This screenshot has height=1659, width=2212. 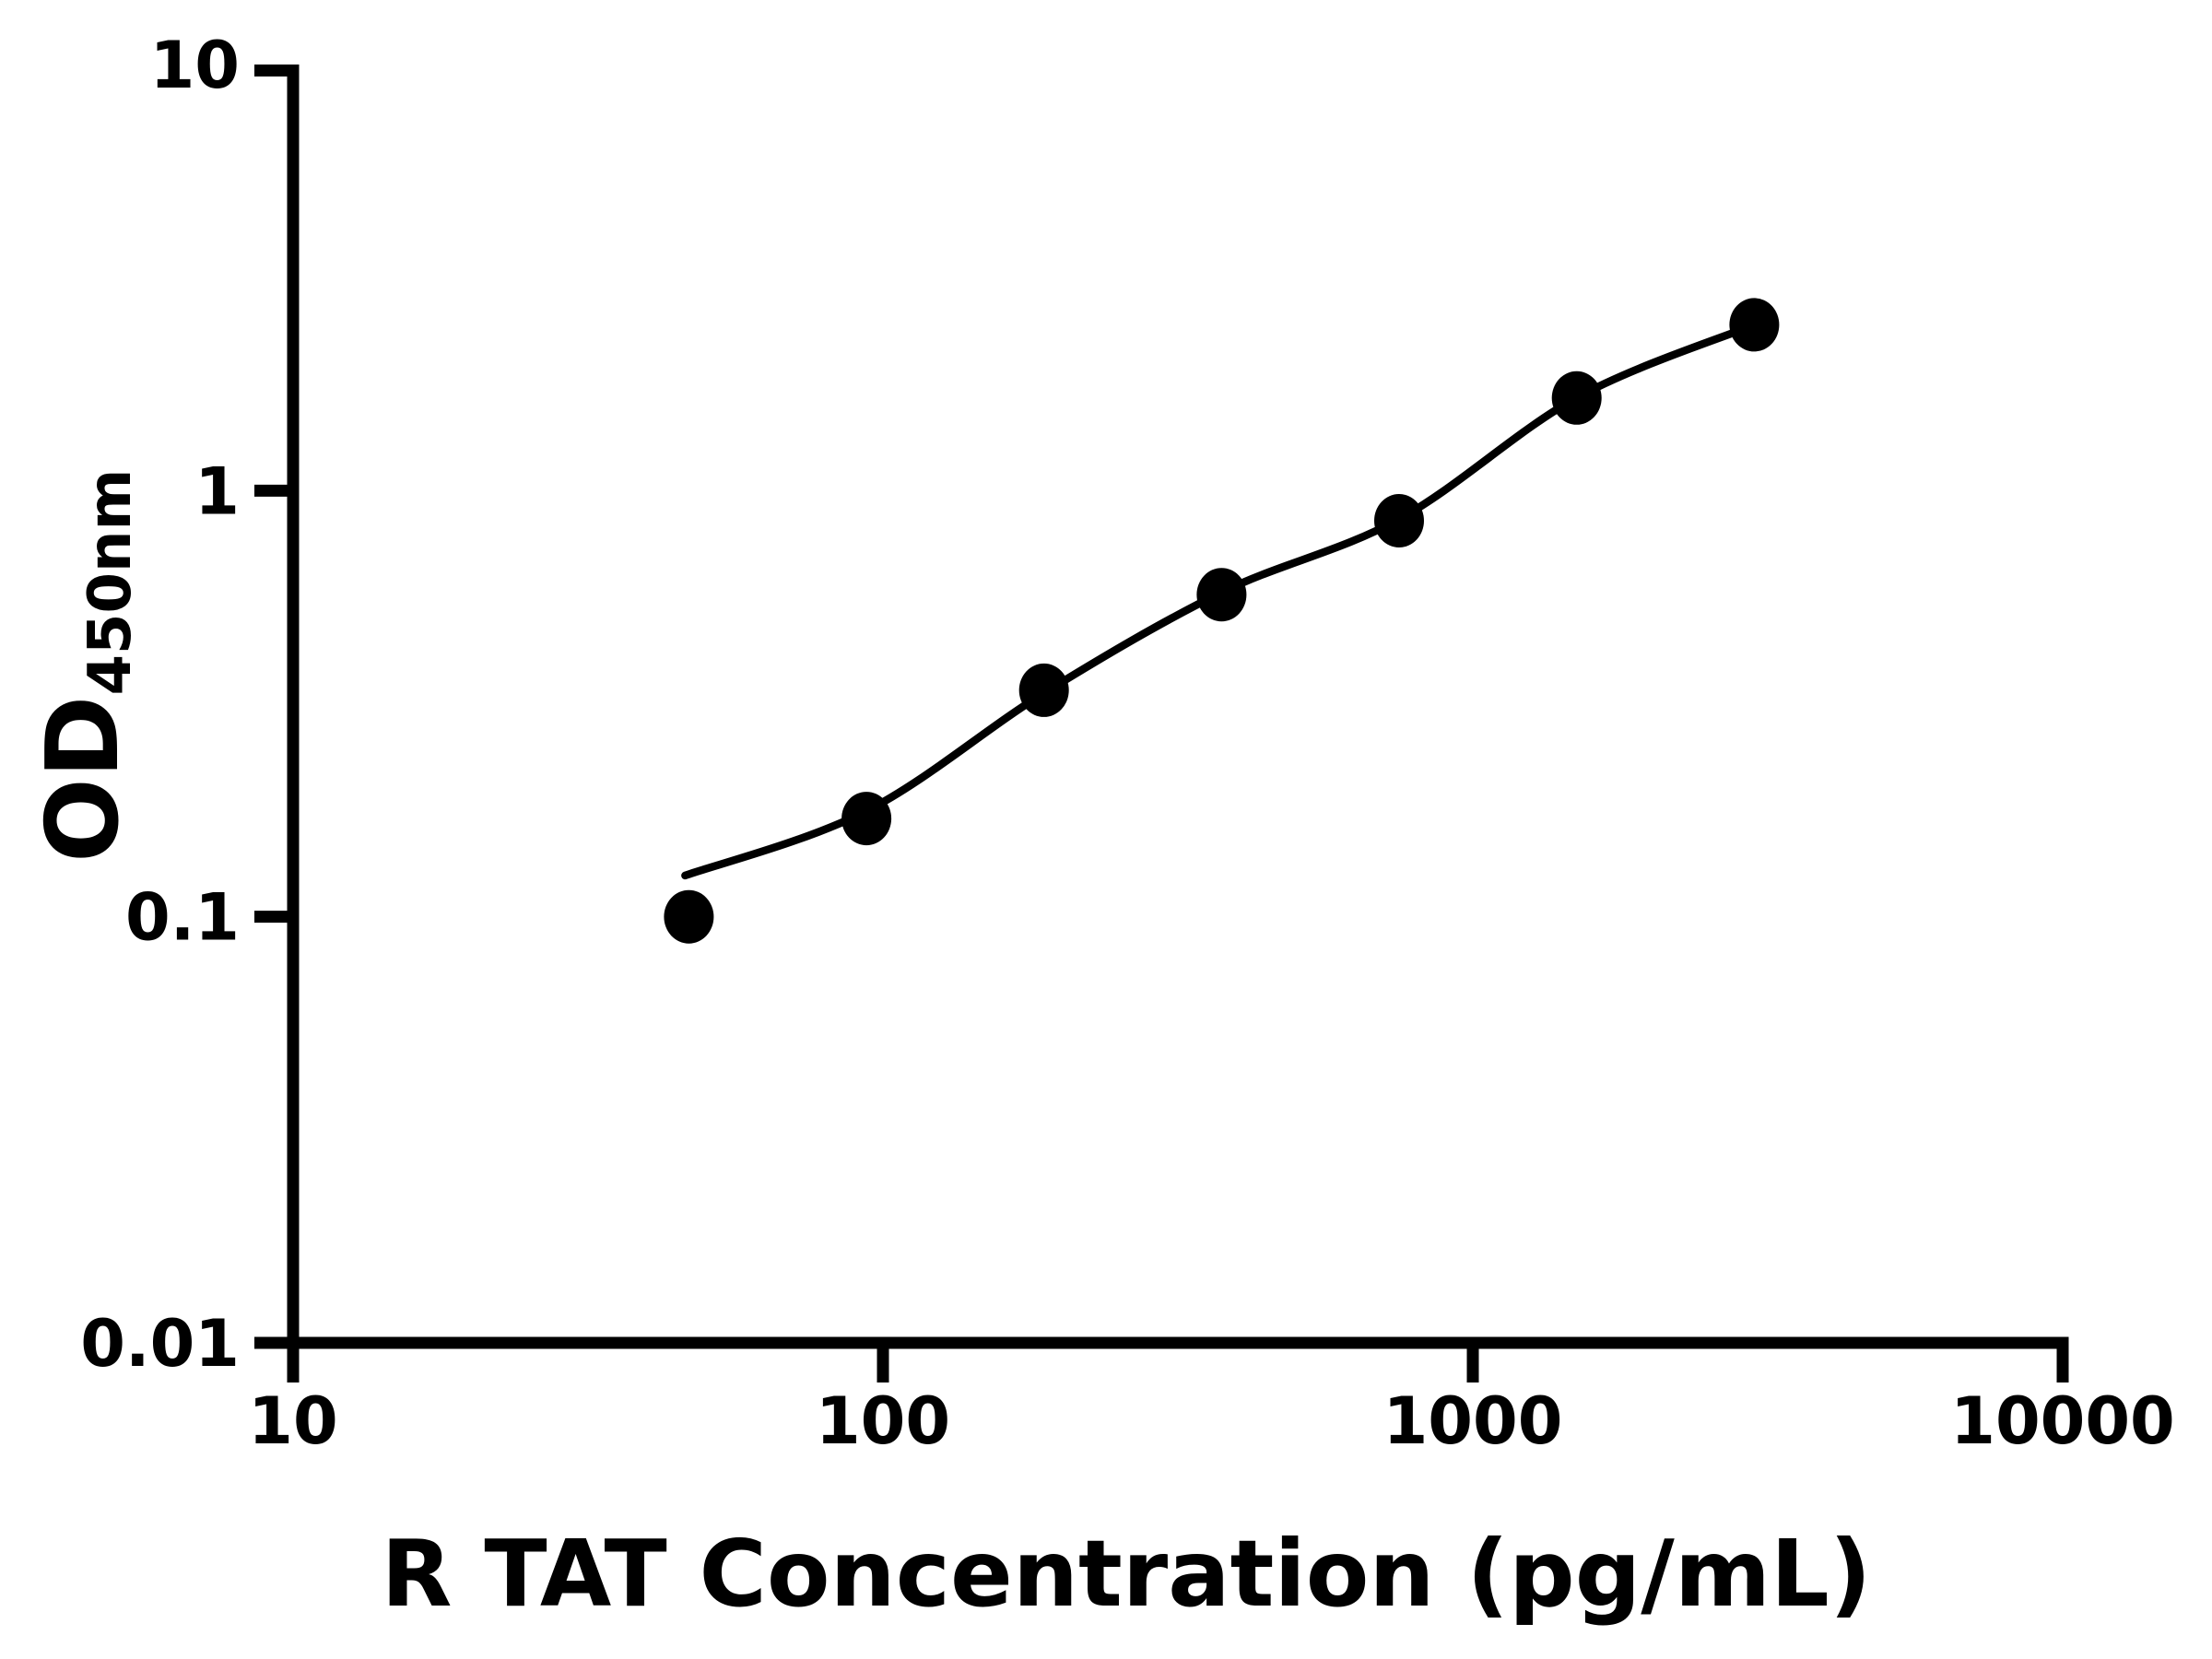 I want to click on x-tick-label: 100, so click(x=883, y=1421).